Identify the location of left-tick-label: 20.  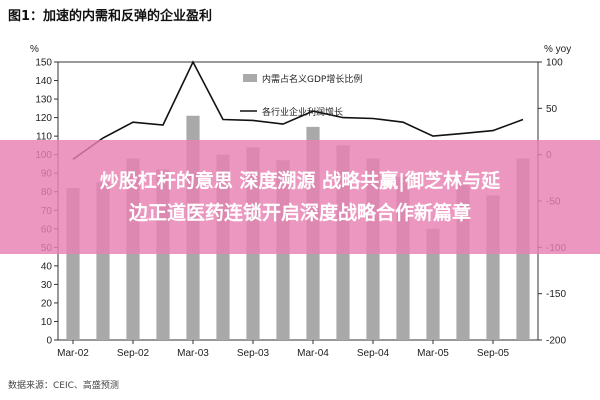
(47, 303).